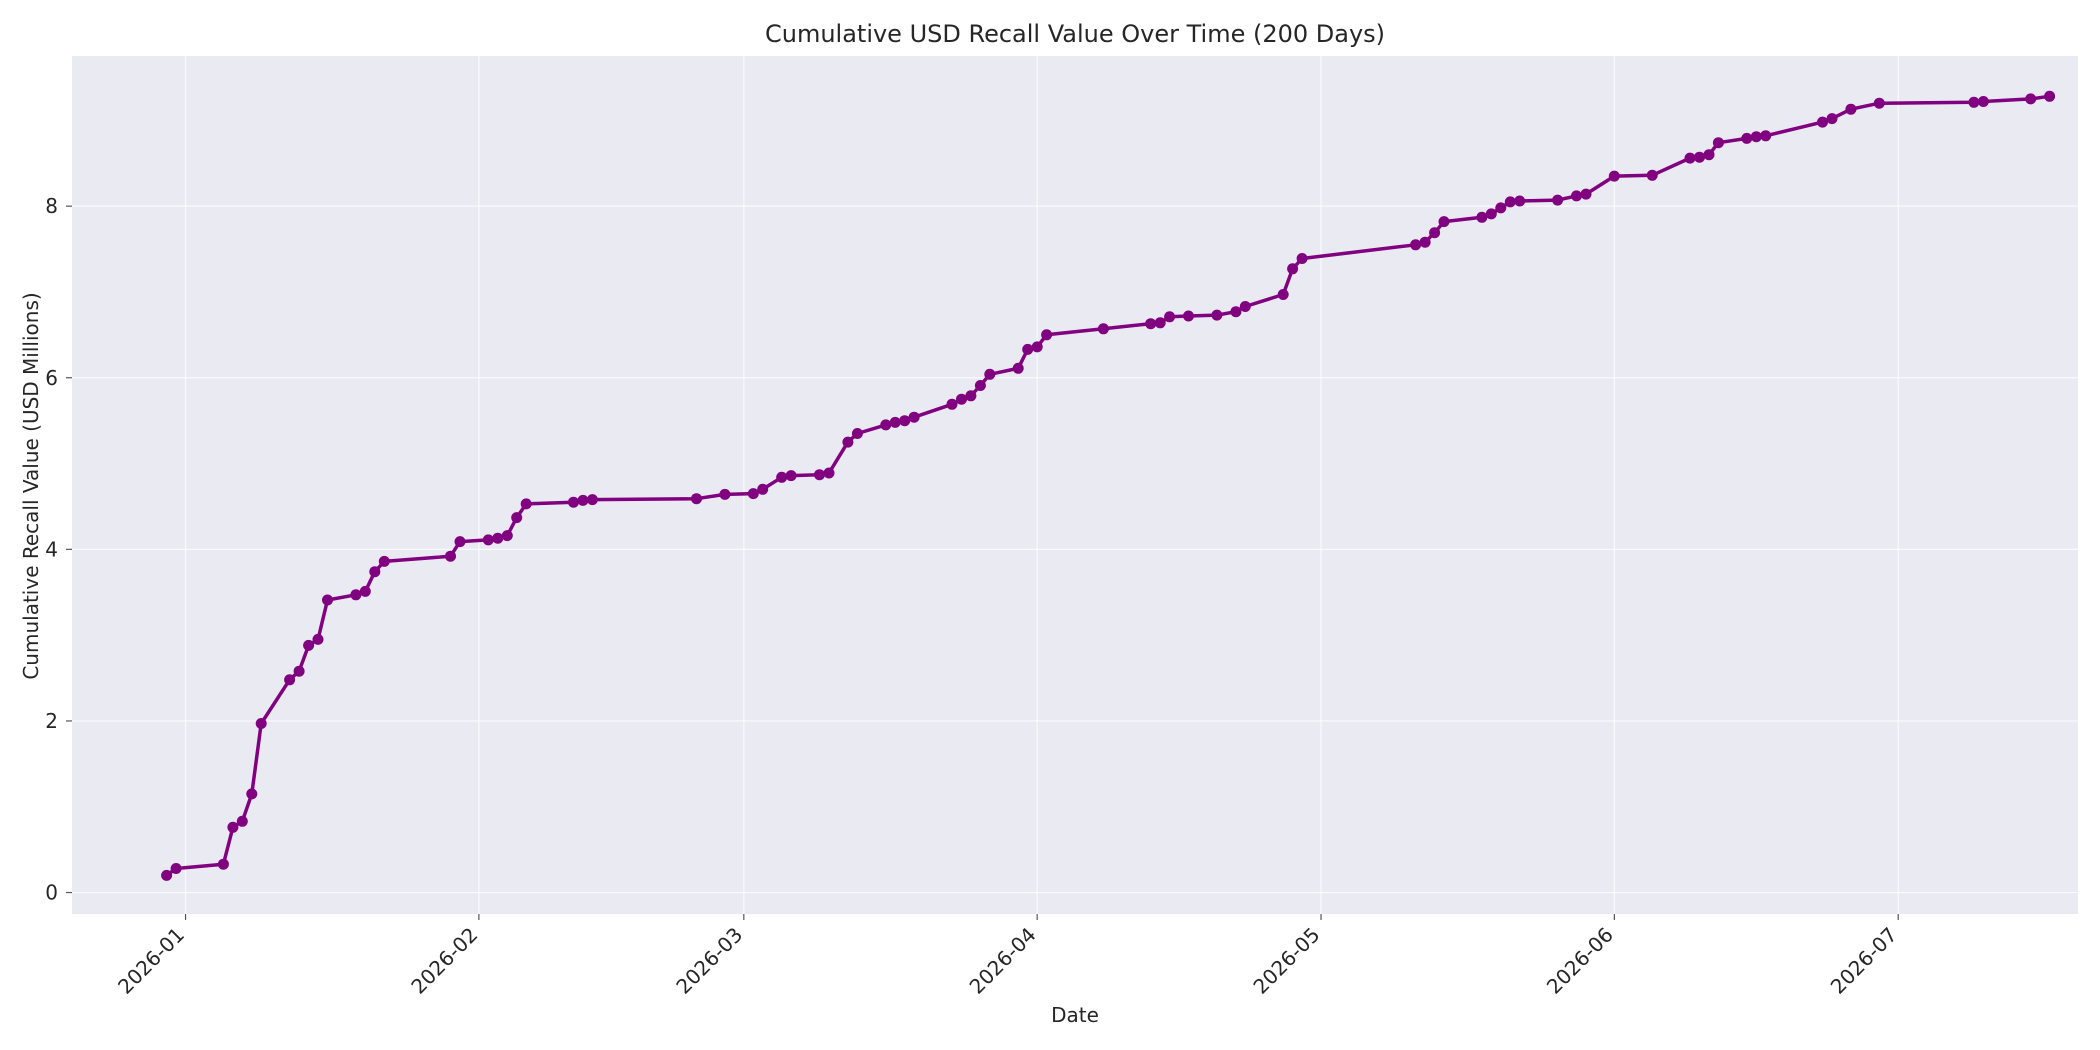 Image resolution: width=2100 pixels, height=1050 pixels. I want to click on y-axis-label: Cumulative Recall Value (USD Millions), so click(31, 485).